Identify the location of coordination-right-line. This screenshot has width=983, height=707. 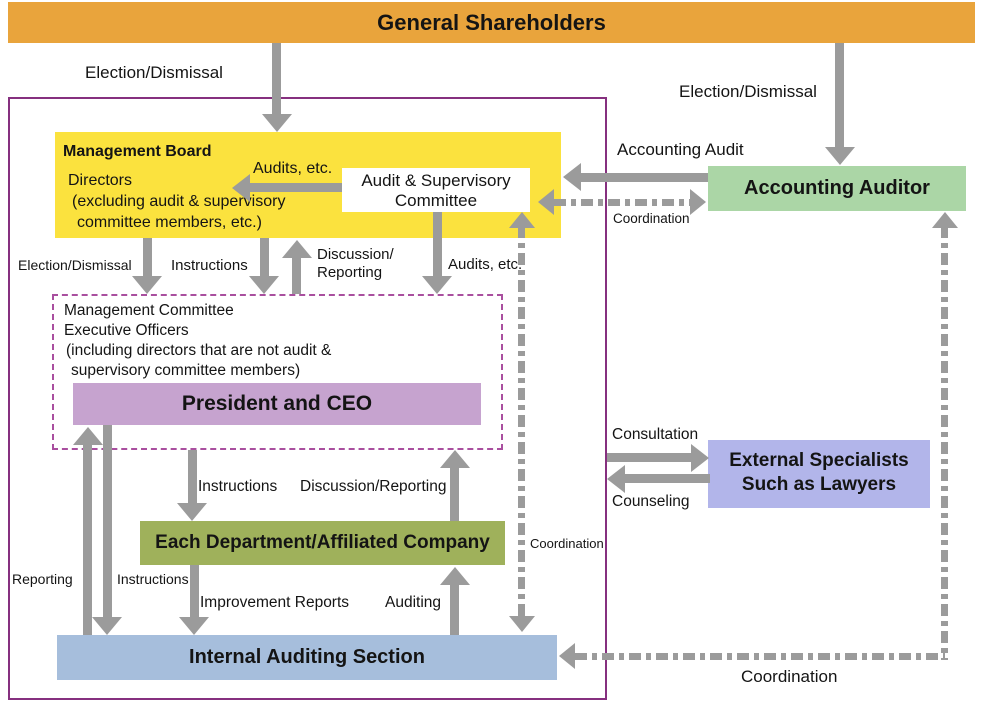
(944, 443).